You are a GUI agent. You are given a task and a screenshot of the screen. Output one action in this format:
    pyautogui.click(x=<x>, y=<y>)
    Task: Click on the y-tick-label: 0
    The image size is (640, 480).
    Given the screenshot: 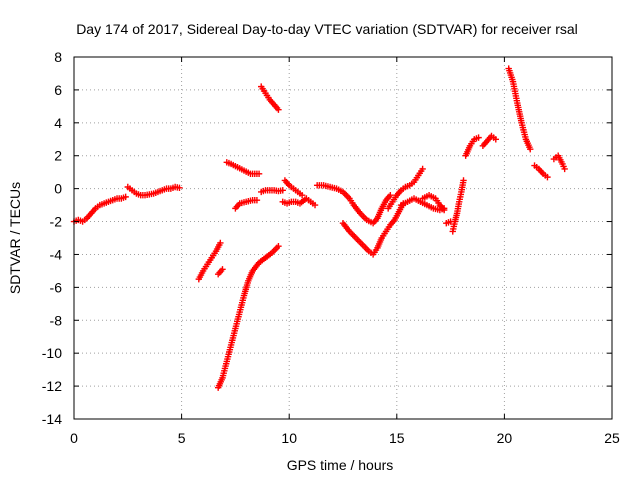 What is the action you would take?
    pyautogui.click(x=58, y=189)
    